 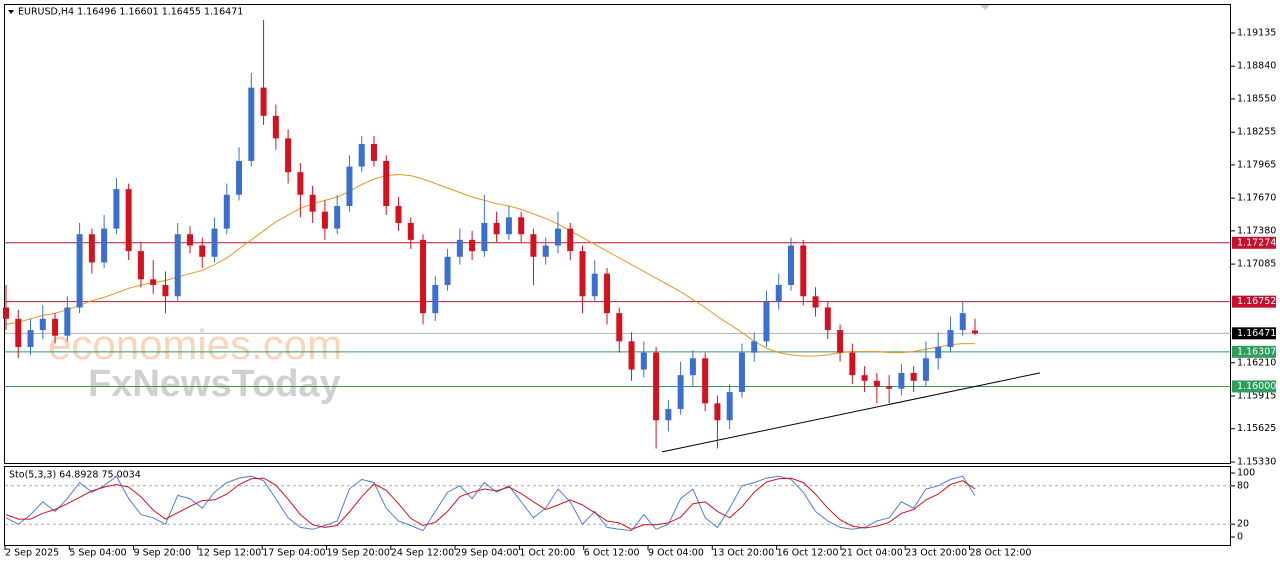 What do you see at coordinates (1256, 230) in the screenshot?
I see `y-tick-label: 1.17380` at bounding box center [1256, 230].